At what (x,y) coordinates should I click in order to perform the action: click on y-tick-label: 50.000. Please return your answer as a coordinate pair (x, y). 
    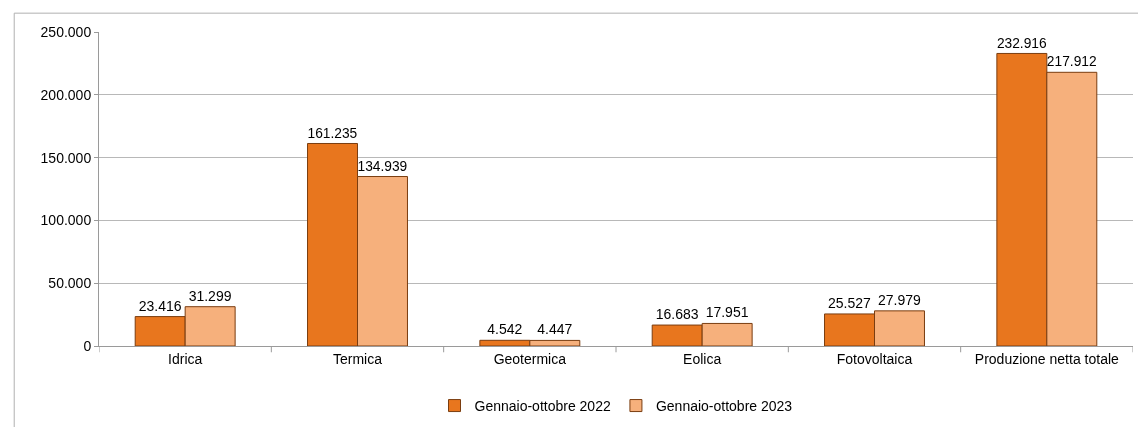
    Looking at the image, I should click on (70, 283).